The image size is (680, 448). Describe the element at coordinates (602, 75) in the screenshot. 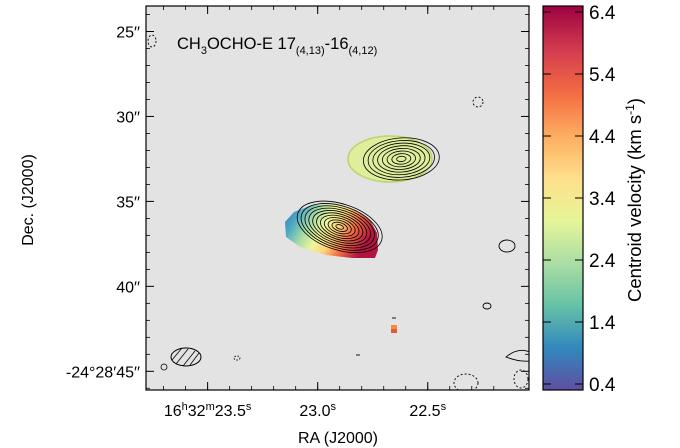

I see `colorbar-tick-label: 5.4` at that location.